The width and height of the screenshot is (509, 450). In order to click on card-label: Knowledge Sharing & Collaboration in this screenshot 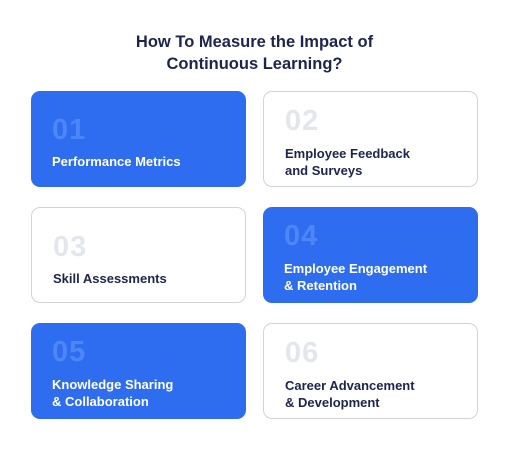, I will do `click(144, 393)`.